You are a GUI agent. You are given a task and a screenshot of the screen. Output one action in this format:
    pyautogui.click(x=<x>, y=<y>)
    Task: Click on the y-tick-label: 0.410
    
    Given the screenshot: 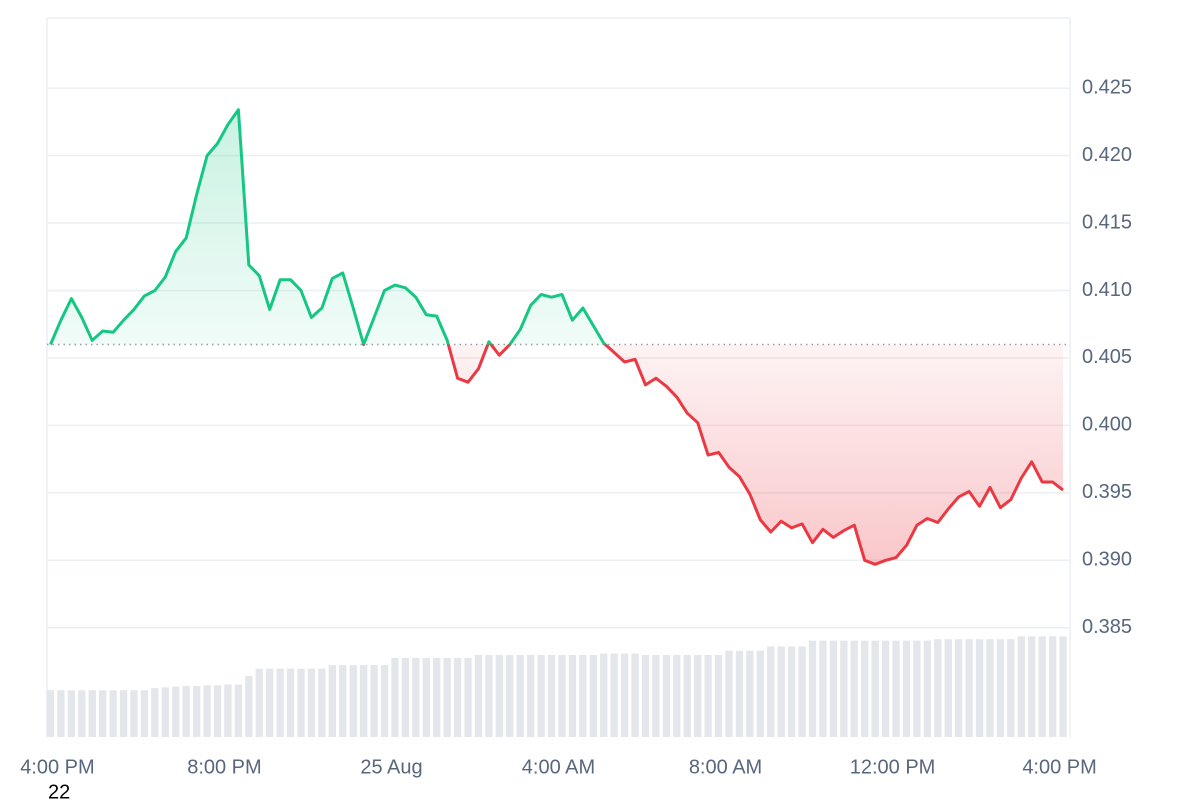 What is the action you would take?
    pyautogui.click(x=1107, y=290)
    